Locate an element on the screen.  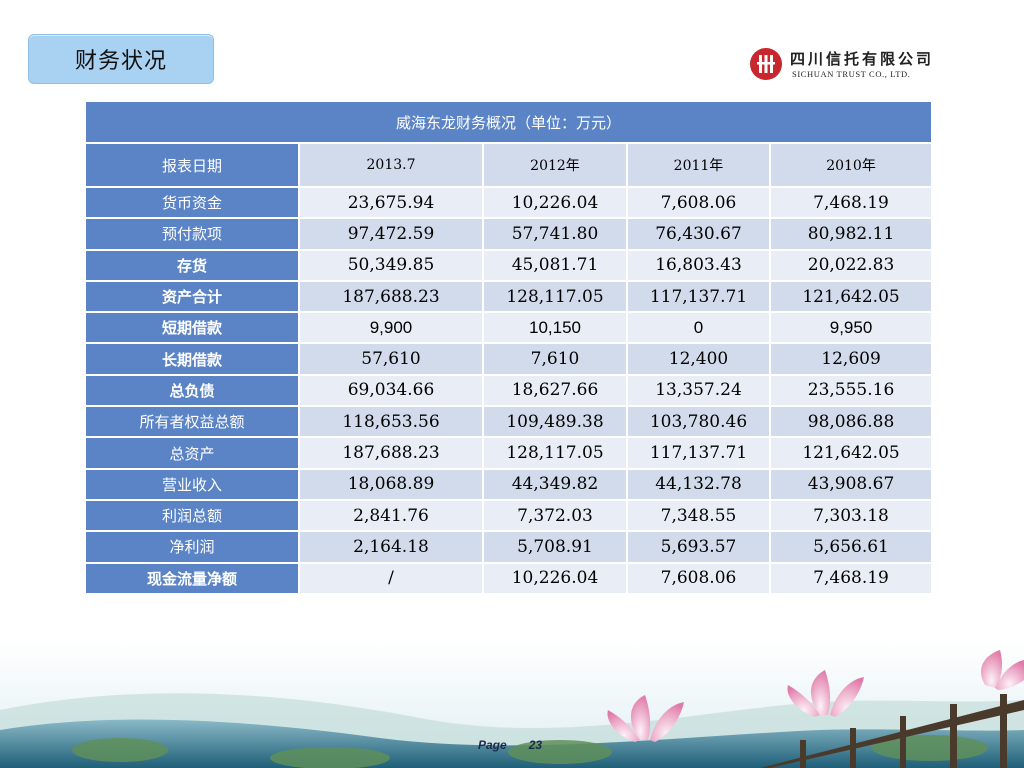
row-label: 货币资金 is located at coordinates (192, 202).